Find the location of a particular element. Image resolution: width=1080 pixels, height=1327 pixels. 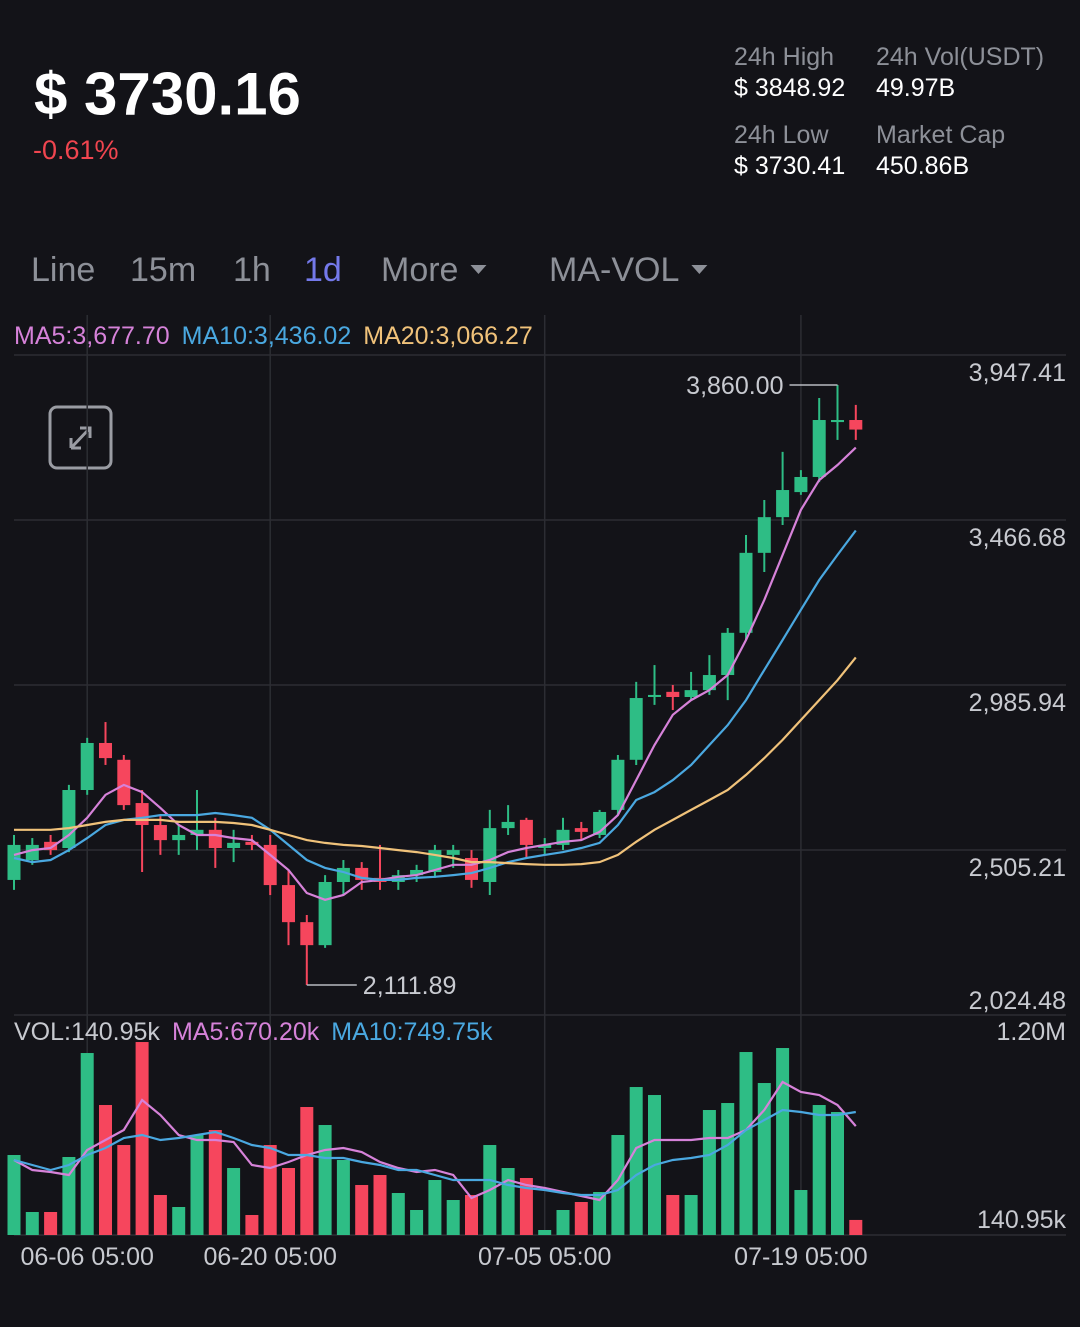

x-tick-label: 06-06 05:00 is located at coordinates (86, 1257).